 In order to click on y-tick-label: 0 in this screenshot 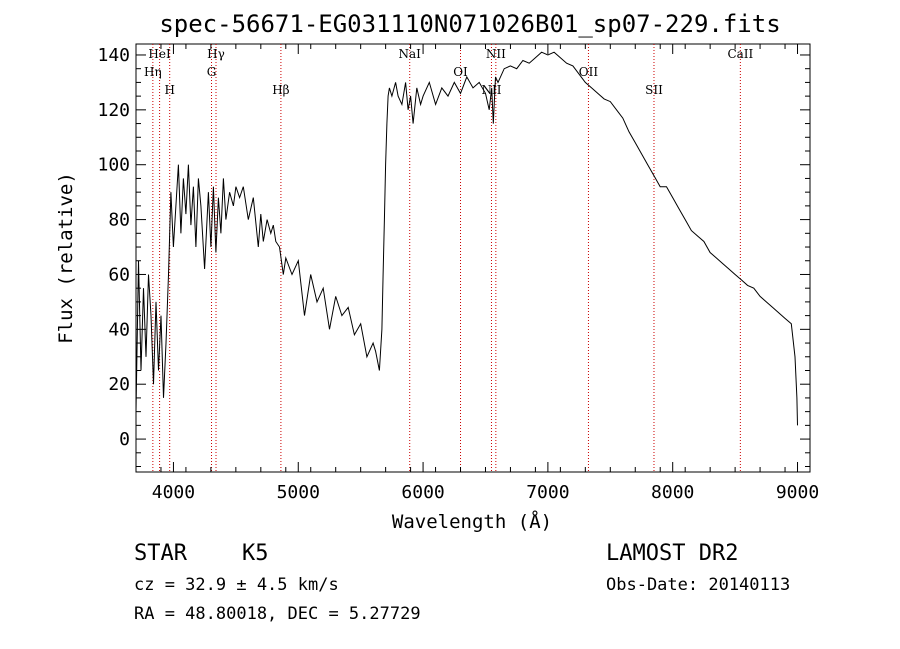, I will do `click(124, 439)`.